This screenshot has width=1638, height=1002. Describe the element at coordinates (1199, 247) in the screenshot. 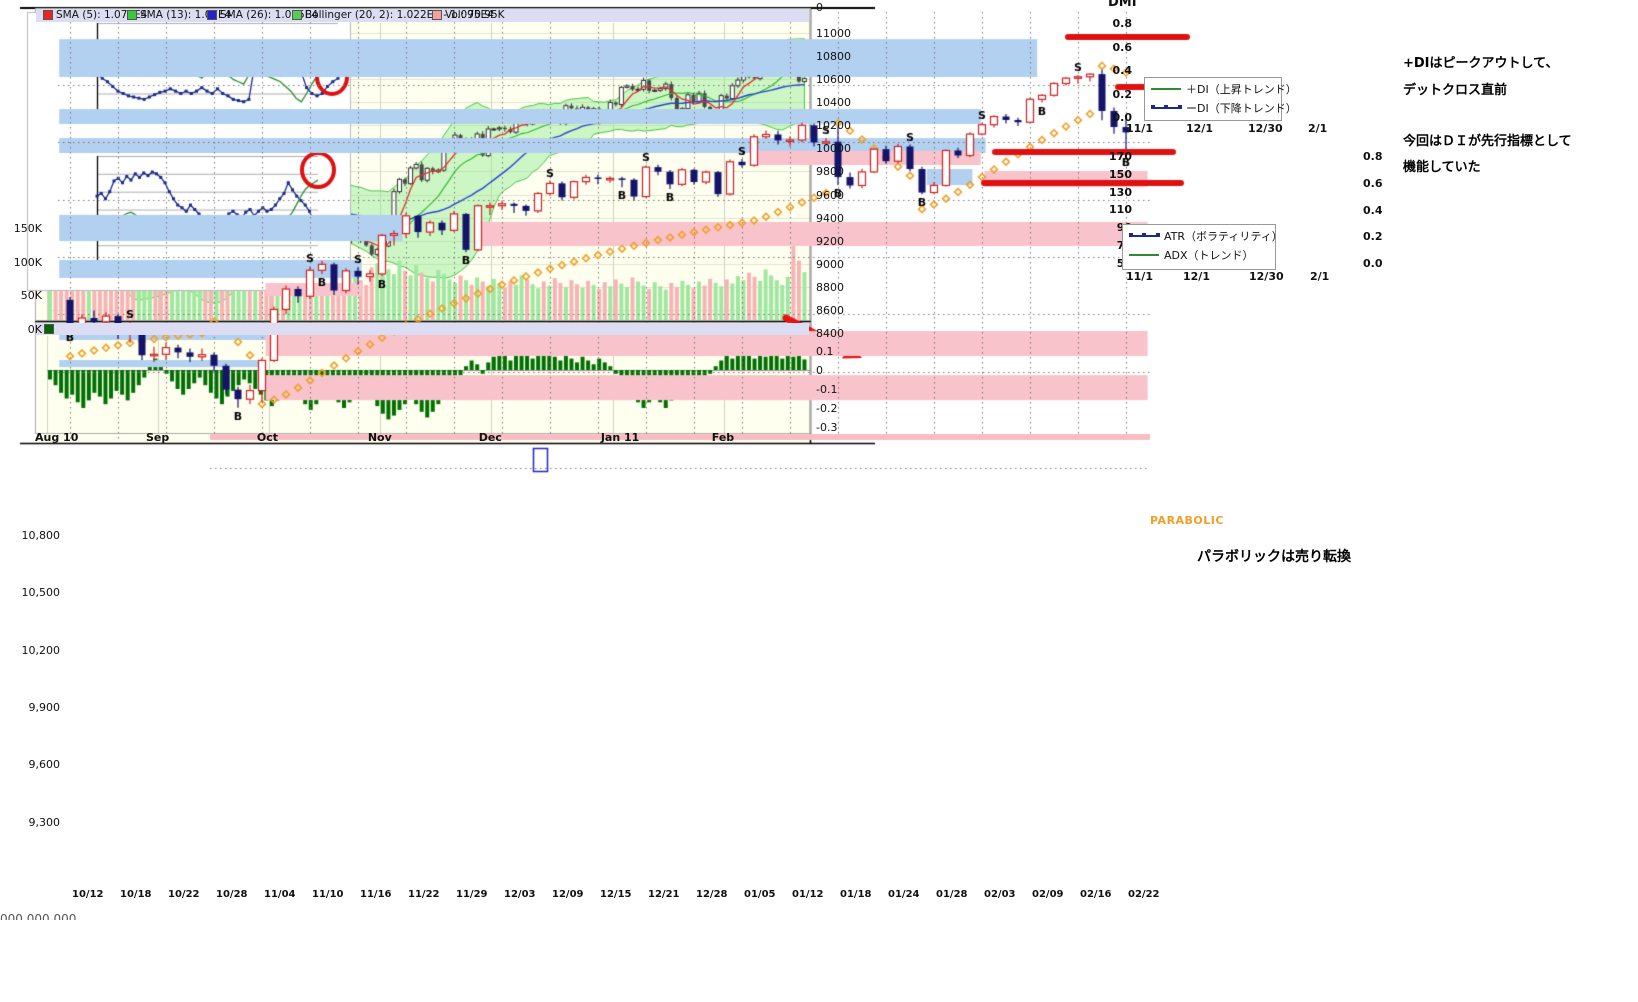

I see `atr-adx-legend` at that location.